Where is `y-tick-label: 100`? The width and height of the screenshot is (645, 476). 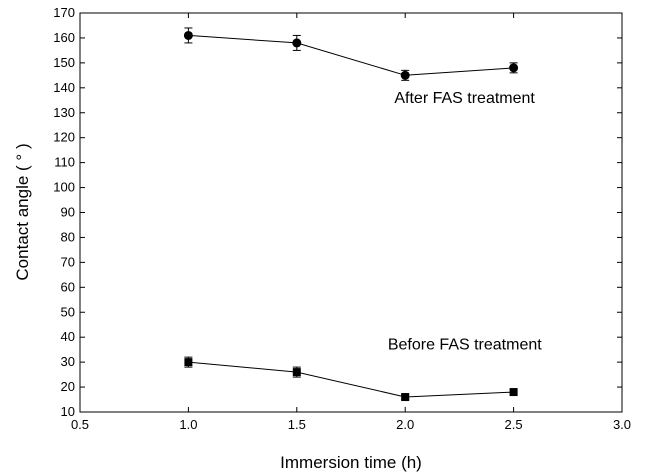 y-tick-label: 100 is located at coordinates (64, 187).